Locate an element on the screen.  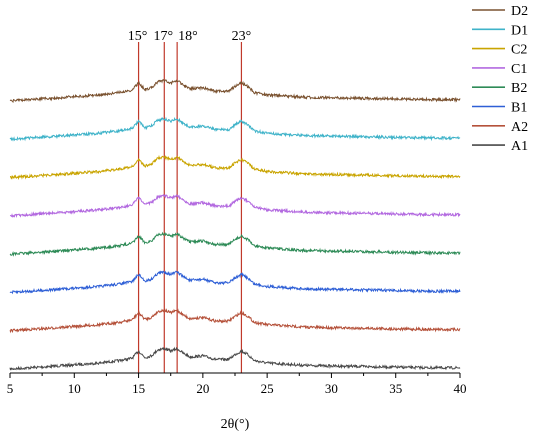
legend-label-B1: B1 is located at coordinates (519, 108).